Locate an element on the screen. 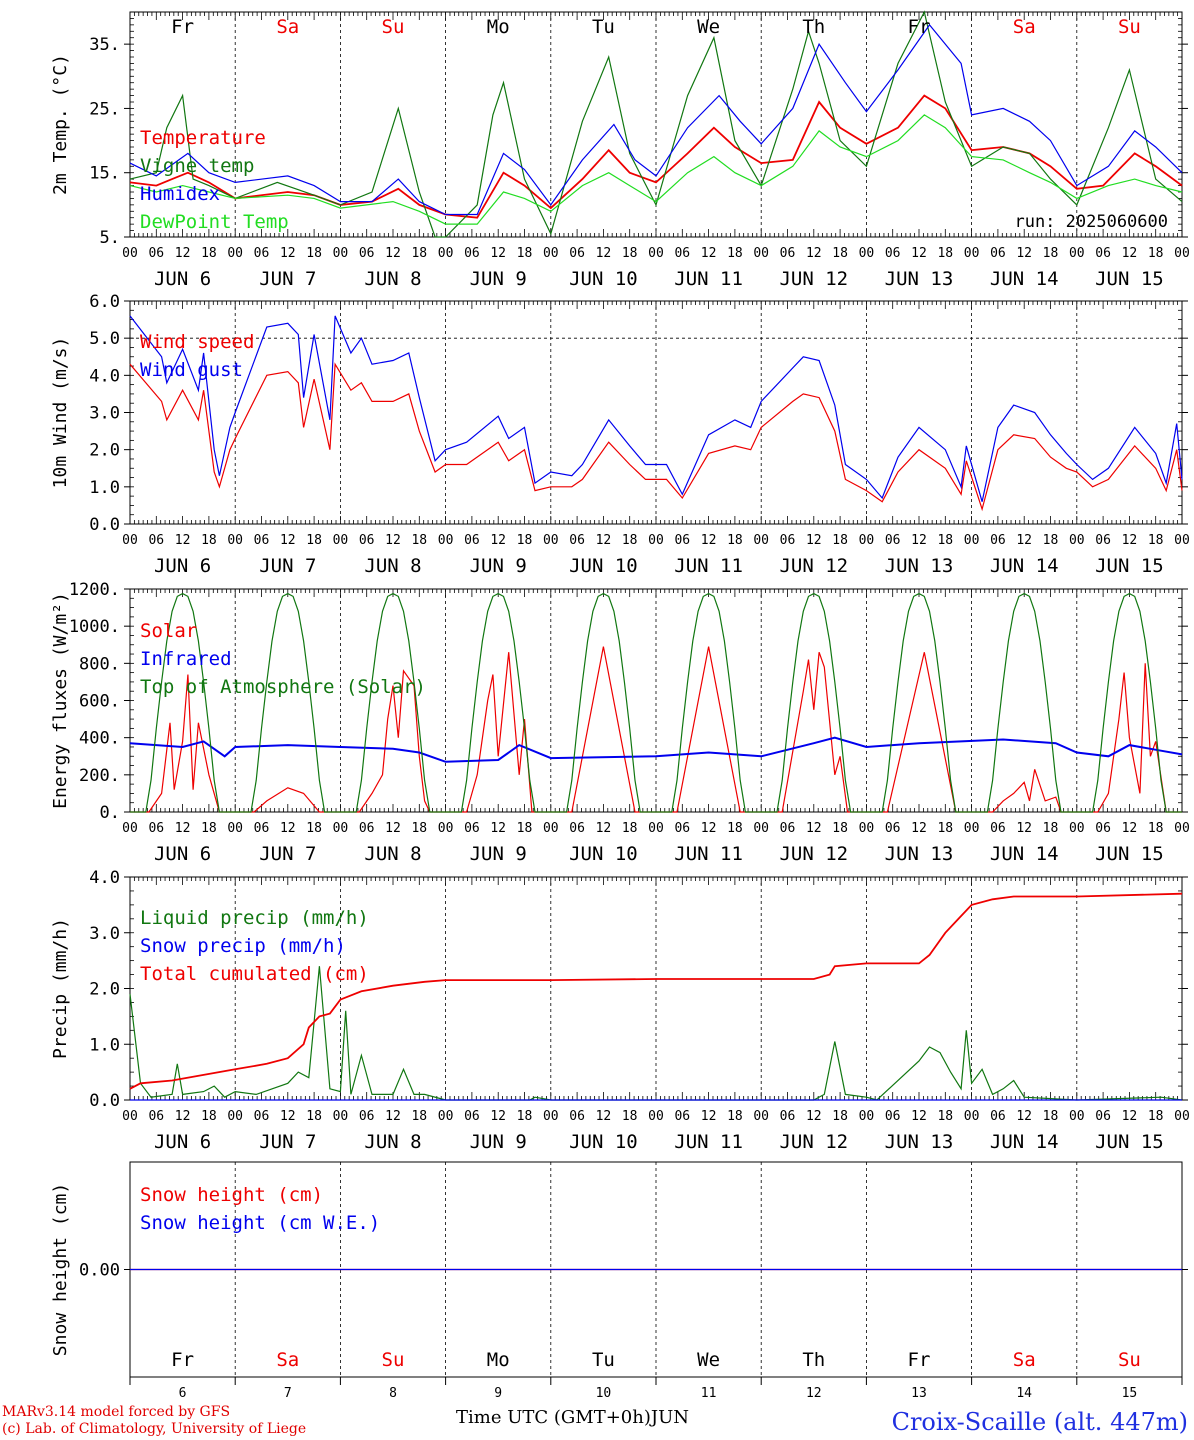 This screenshot has width=1194, height=1440. legend-entry: Infrared is located at coordinates (186, 659).